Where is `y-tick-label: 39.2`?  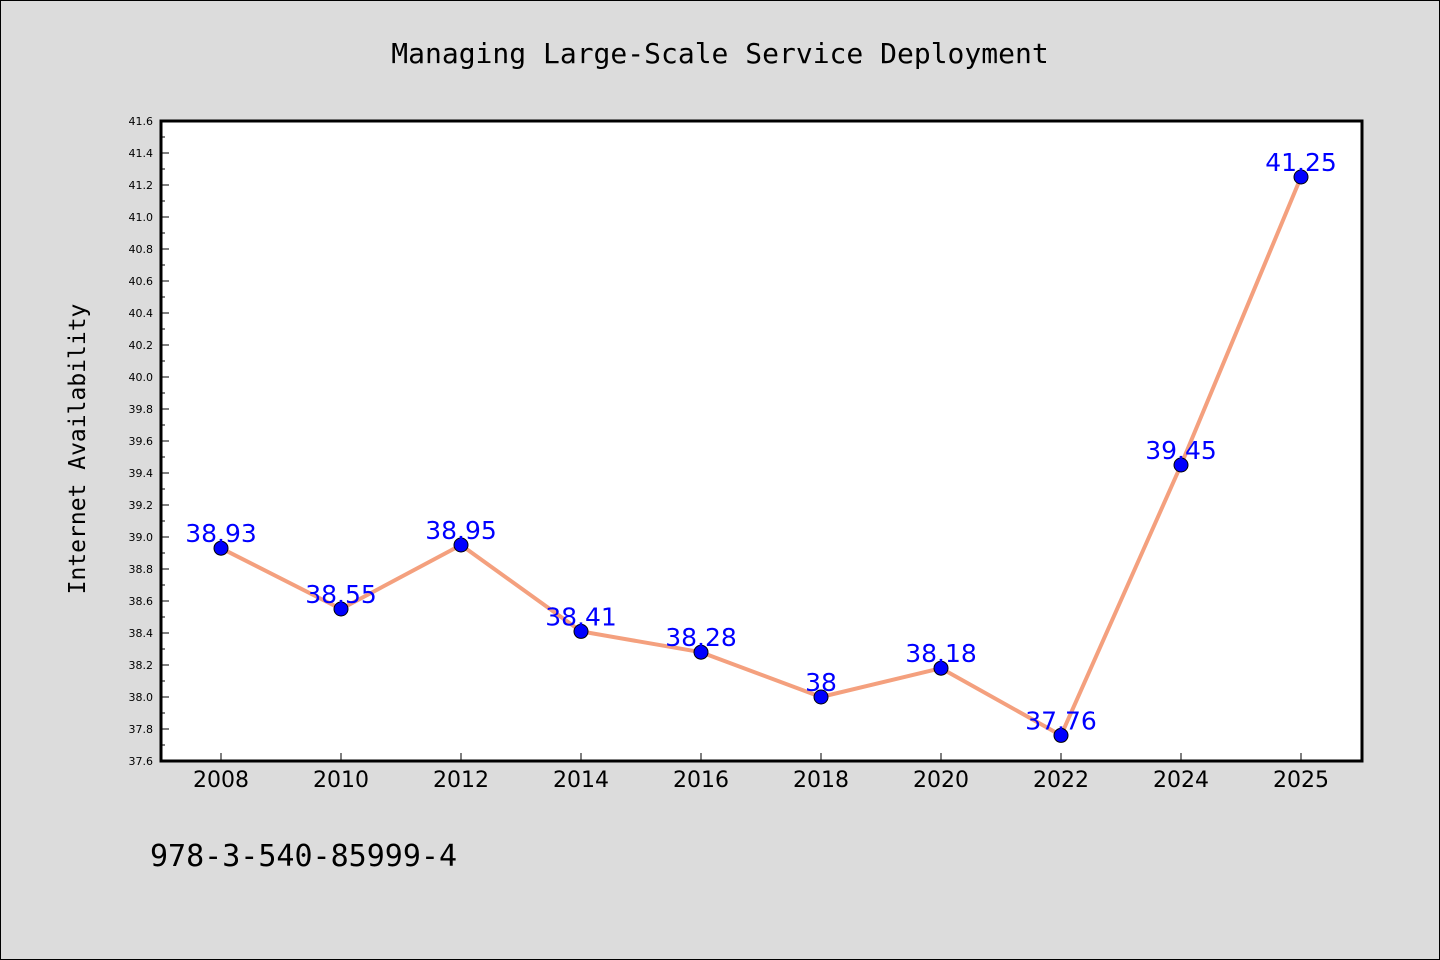 y-tick-label: 39.2 is located at coordinates (141, 505).